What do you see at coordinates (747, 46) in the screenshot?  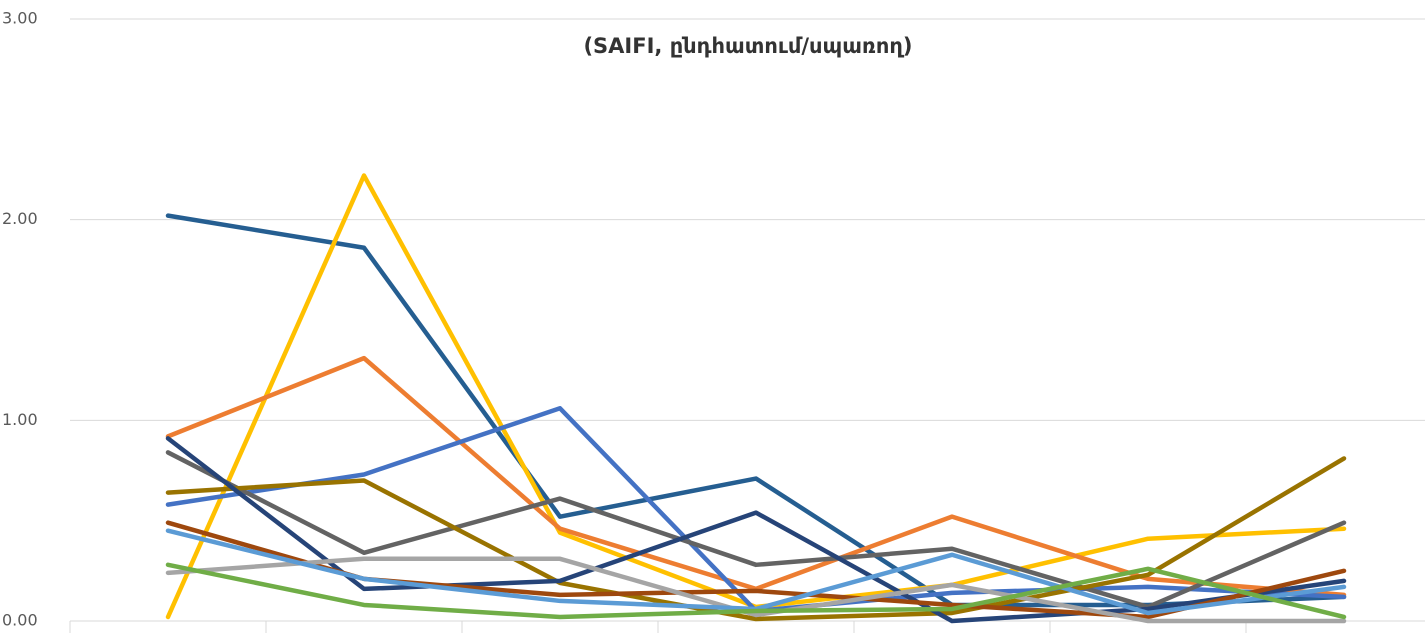 I see `chart-subtitle: (SAIFI, ընդհատում/սպառող)` at bounding box center [747, 46].